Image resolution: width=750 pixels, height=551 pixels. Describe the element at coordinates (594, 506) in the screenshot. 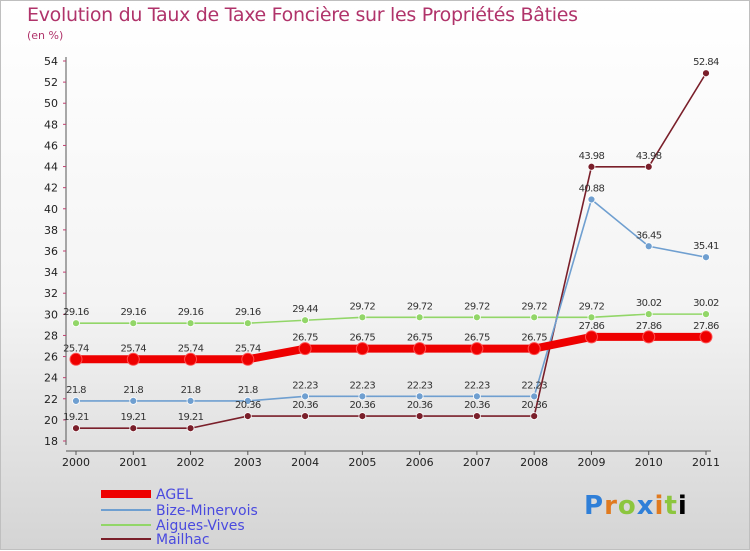

I see `logo-letter: P` at that location.